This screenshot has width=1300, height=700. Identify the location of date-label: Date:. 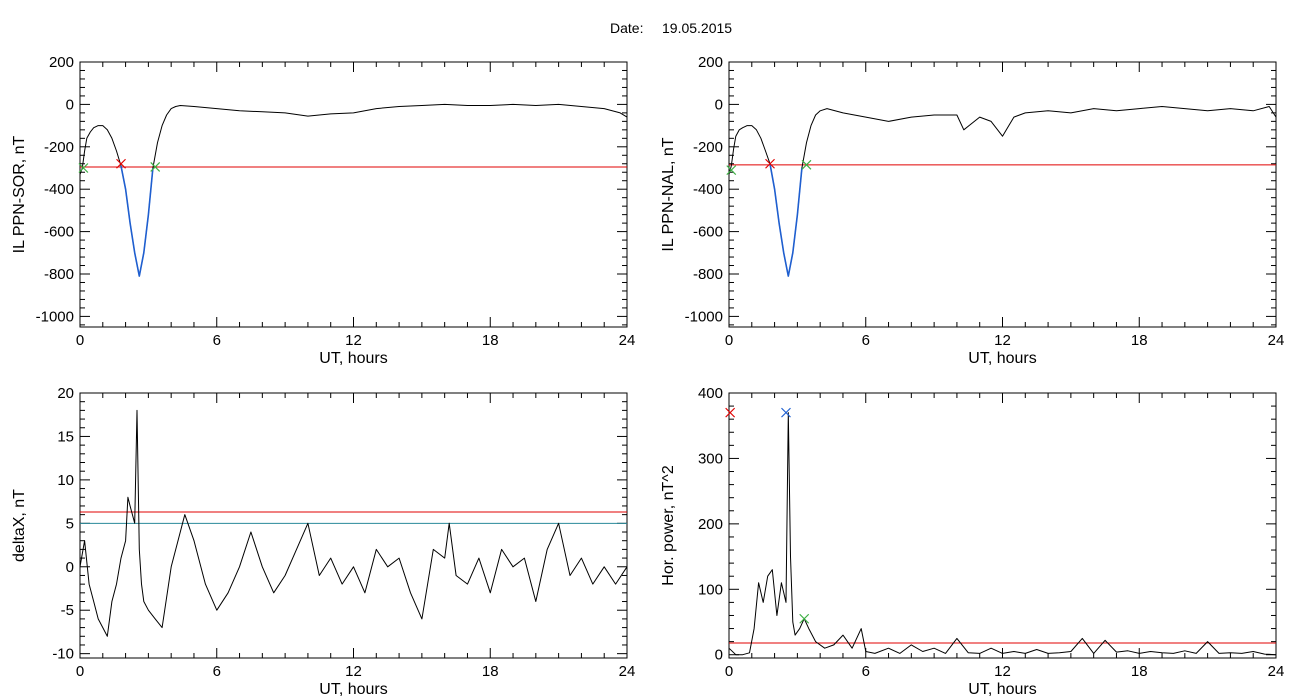
(626, 28).